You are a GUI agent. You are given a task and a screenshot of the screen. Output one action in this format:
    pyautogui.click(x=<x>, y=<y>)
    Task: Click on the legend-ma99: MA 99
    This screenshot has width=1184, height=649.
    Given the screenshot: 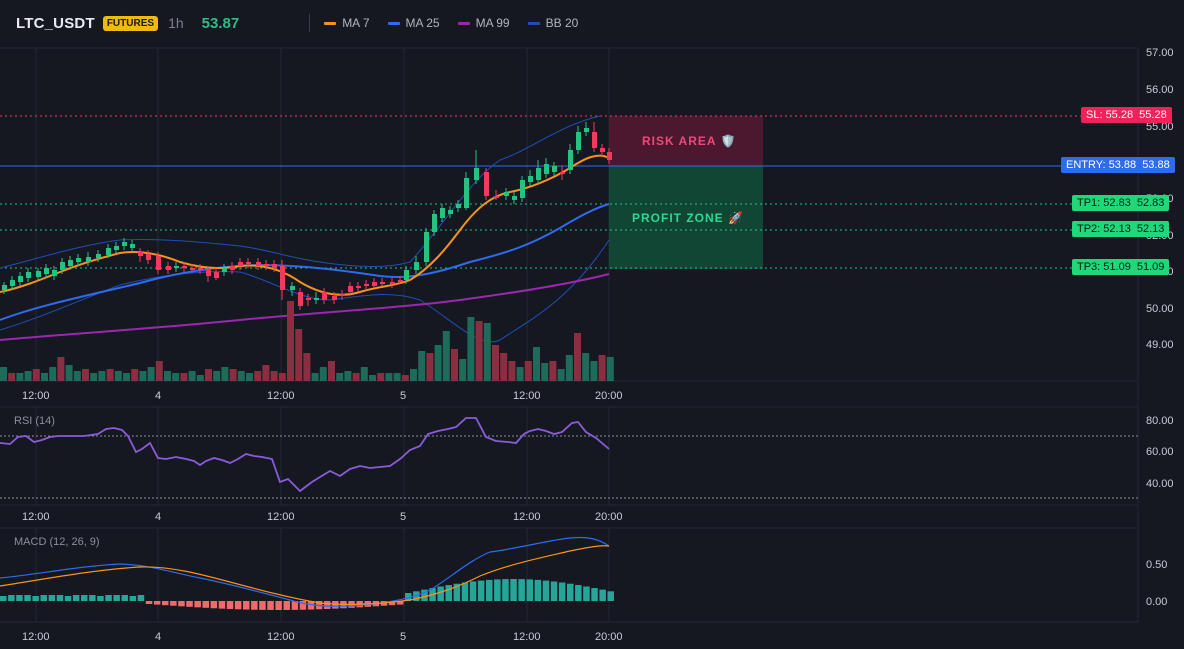 What is the action you would take?
    pyautogui.click(x=483, y=23)
    